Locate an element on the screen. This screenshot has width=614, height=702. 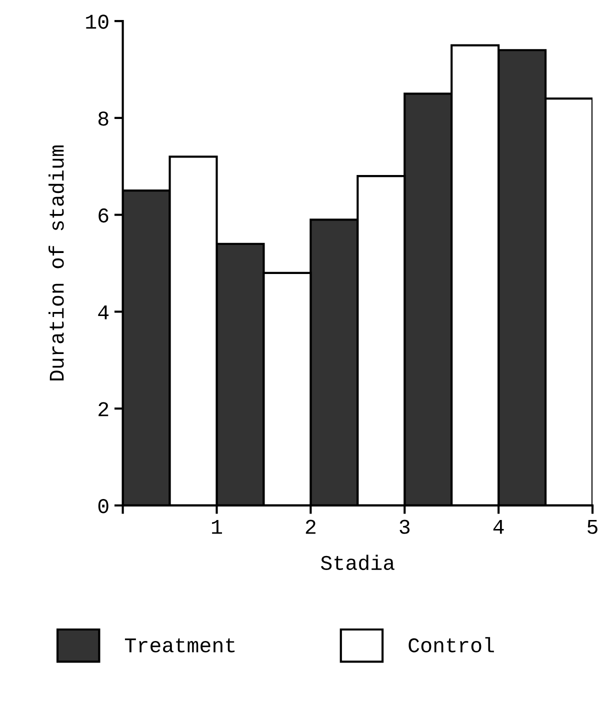
y-tick-label: 2 is located at coordinates (103, 409).